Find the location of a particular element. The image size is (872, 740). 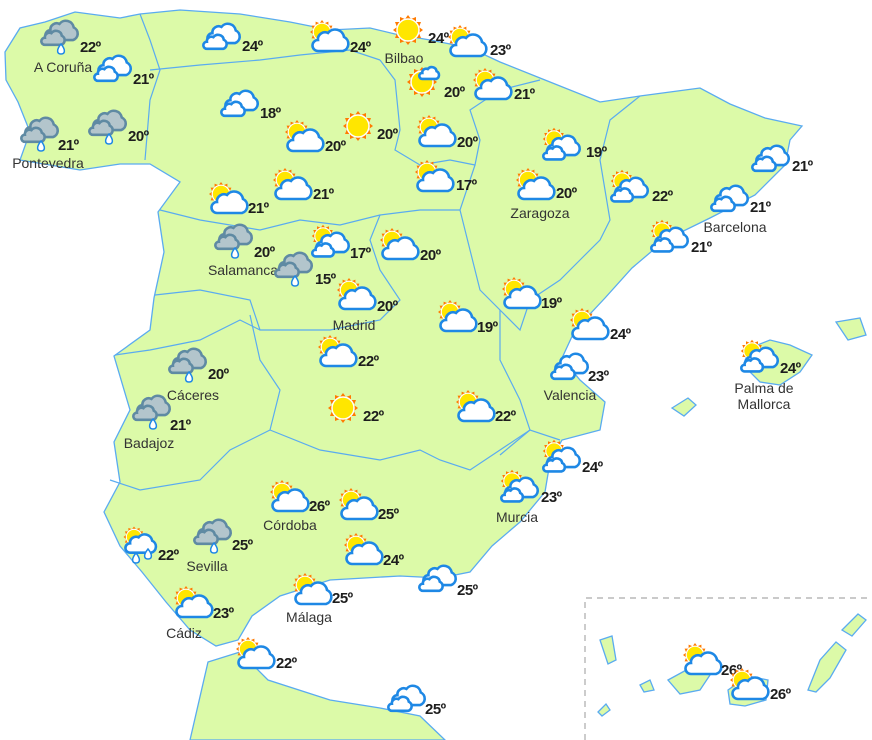

forecast-marker: 23º is located at coordinates (479, 41).